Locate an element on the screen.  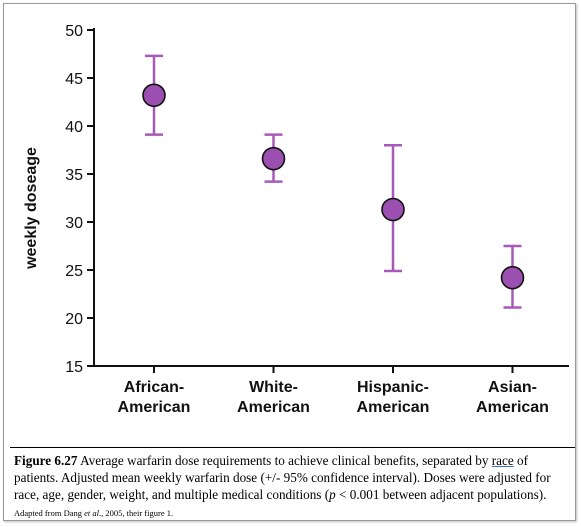
y-tick-label-40: 40 is located at coordinates (74, 127).